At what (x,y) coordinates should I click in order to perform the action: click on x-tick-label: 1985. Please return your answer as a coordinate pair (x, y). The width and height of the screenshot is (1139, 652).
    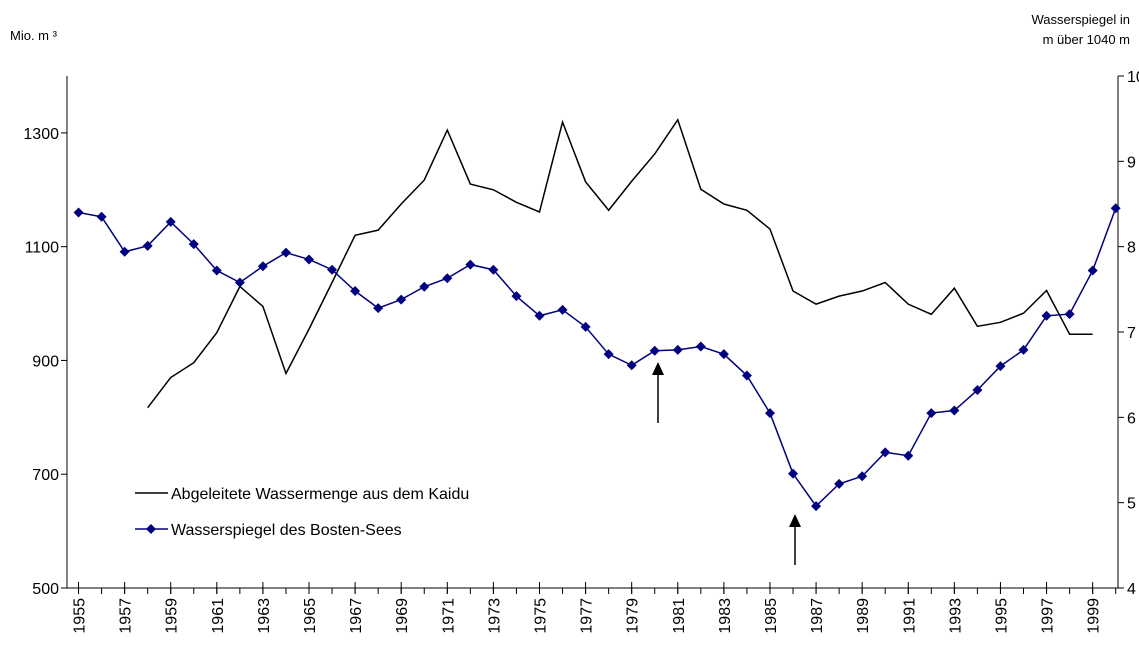
    Looking at the image, I should click on (771, 616).